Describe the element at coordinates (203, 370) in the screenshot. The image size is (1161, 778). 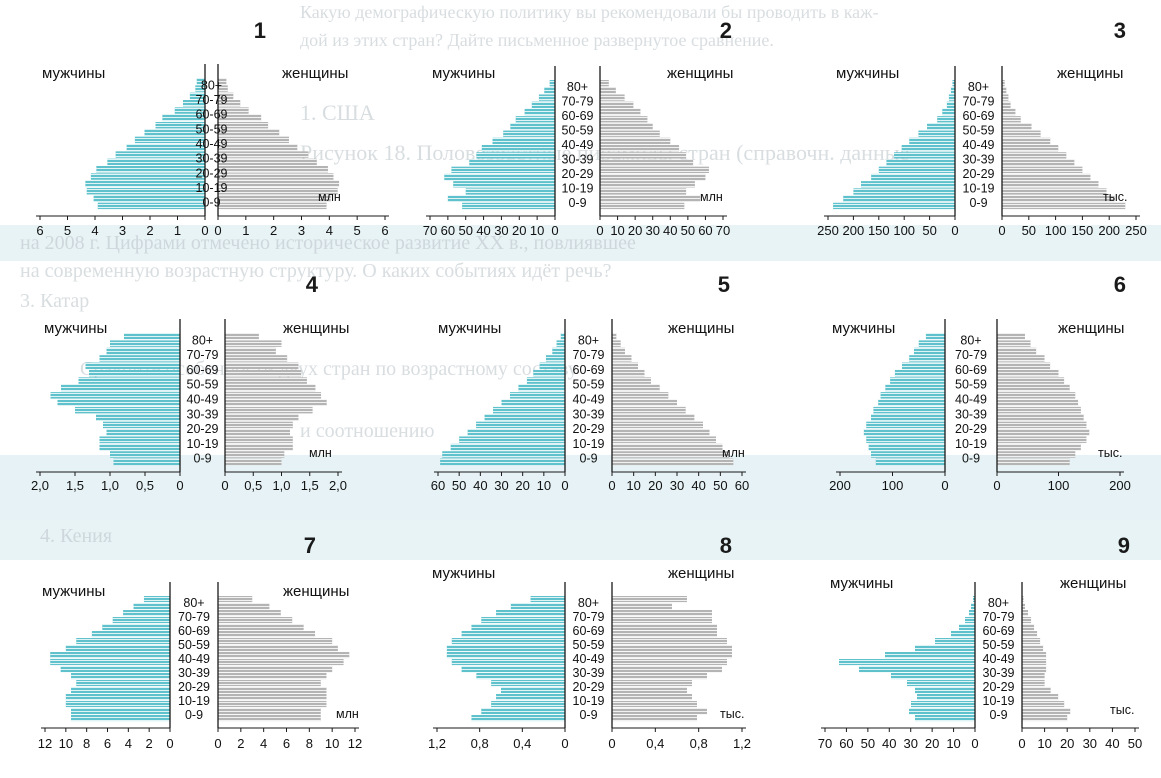
I see `age-group-label: 60-69` at that location.